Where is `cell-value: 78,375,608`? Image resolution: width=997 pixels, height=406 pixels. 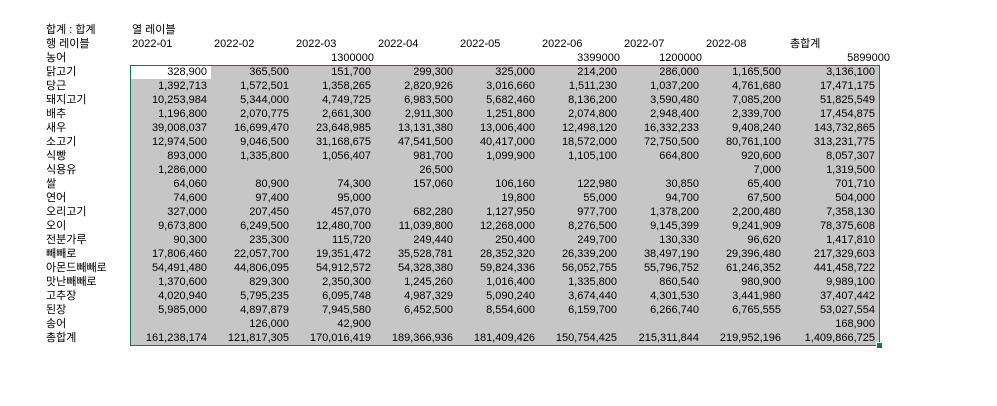 cell-value: 78,375,608 is located at coordinates (847, 226).